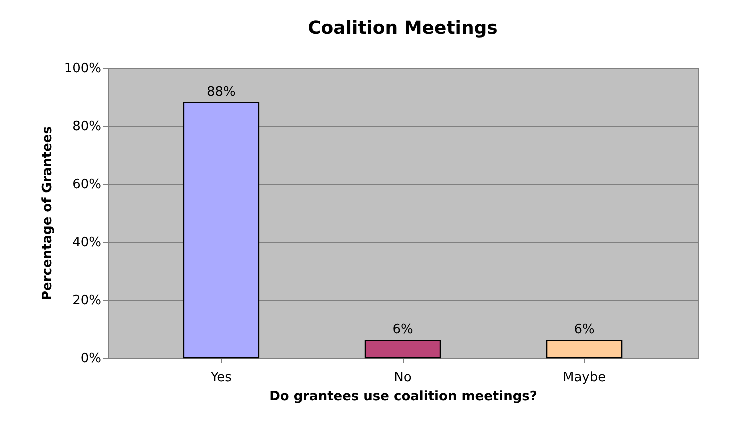 The image size is (738, 448). What do you see at coordinates (87, 243) in the screenshot?
I see `y-tick-label: 40%` at bounding box center [87, 243].